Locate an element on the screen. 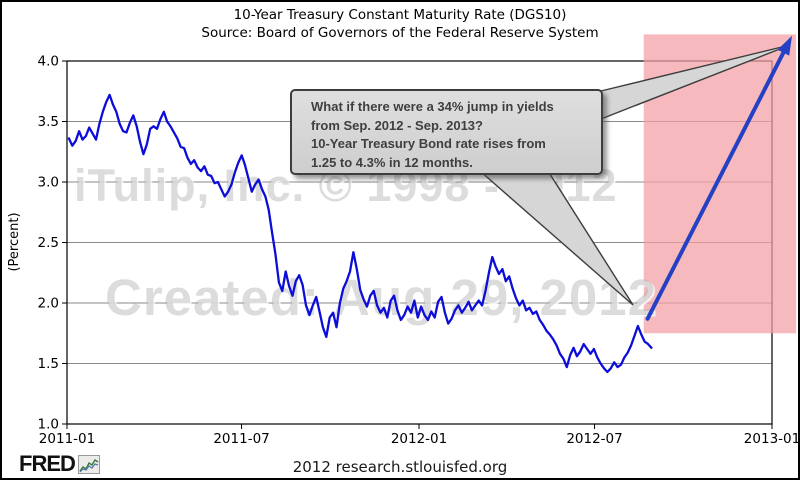 This screenshot has width=800, height=480. footer-credit: 2012 research.stlouisfed.org is located at coordinates (400, 467).